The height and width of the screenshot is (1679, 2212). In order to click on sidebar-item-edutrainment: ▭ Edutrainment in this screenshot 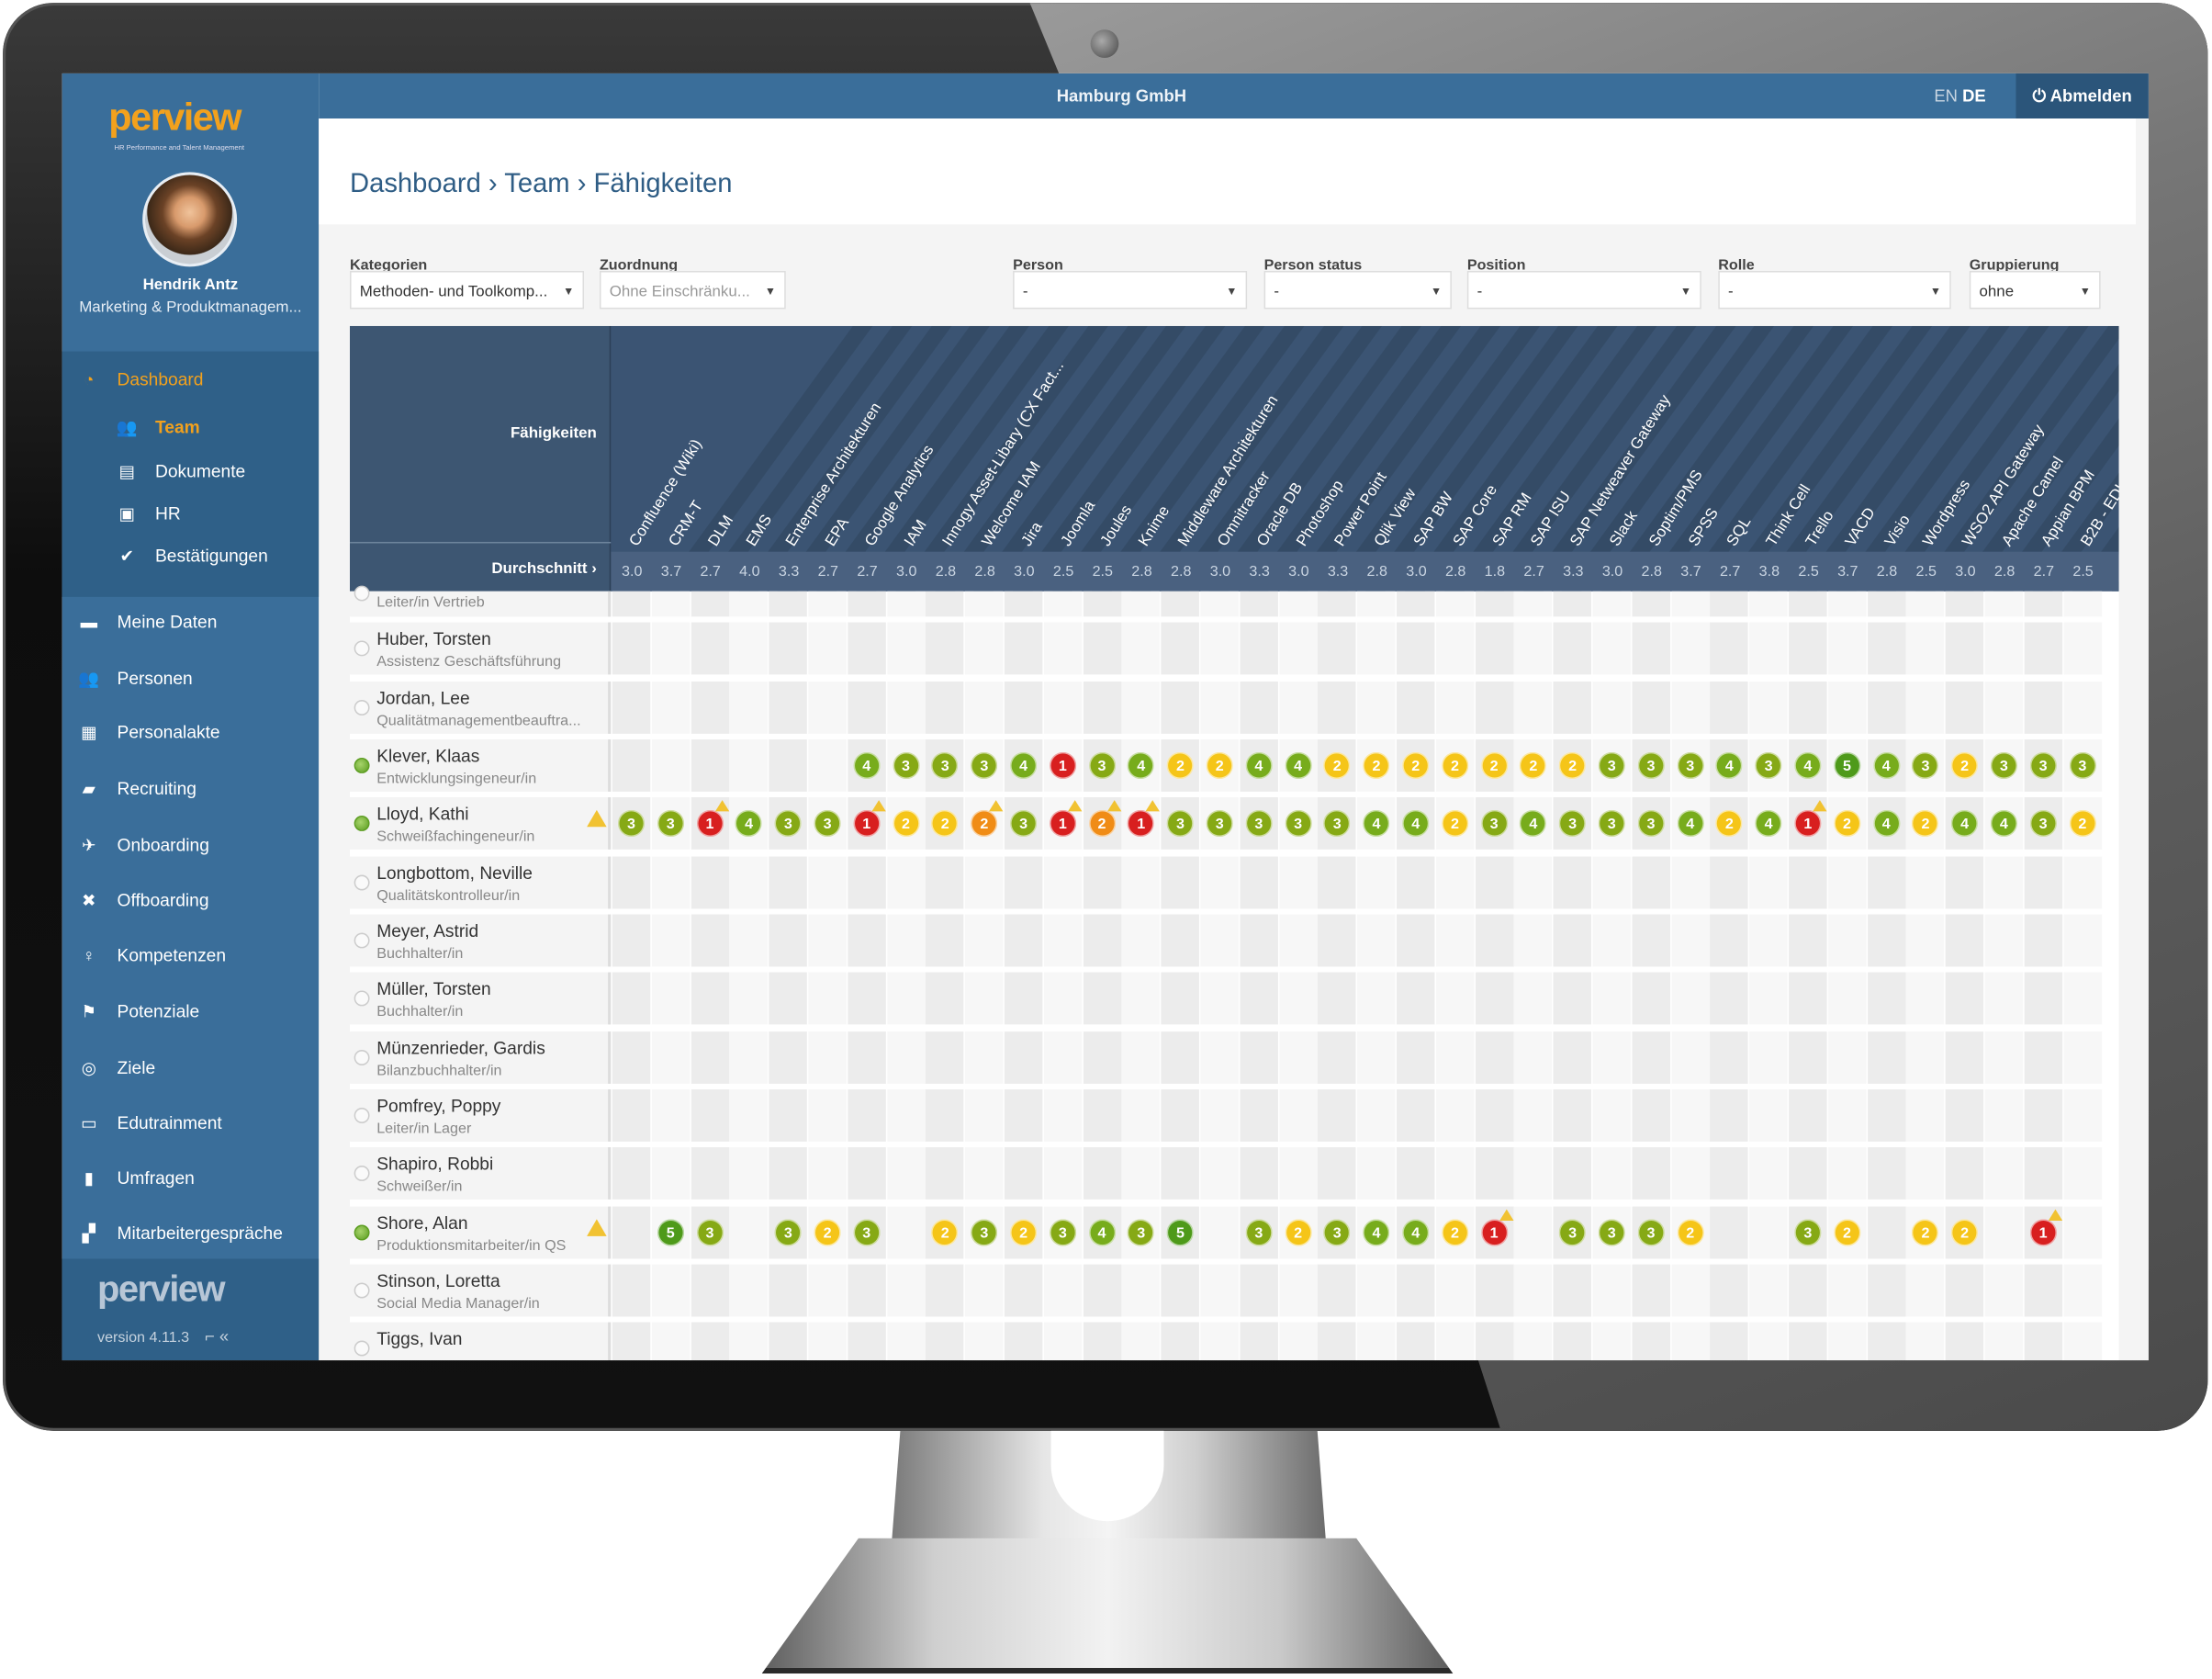, I will do `click(191, 1123)`.